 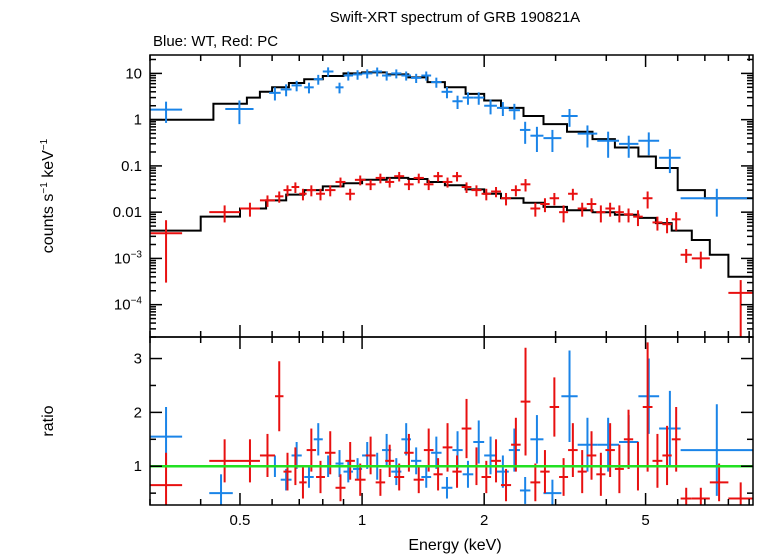 What do you see at coordinates (362, 520) in the screenshot?
I see `x-tick-label: 1` at bounding box center [362, 520].